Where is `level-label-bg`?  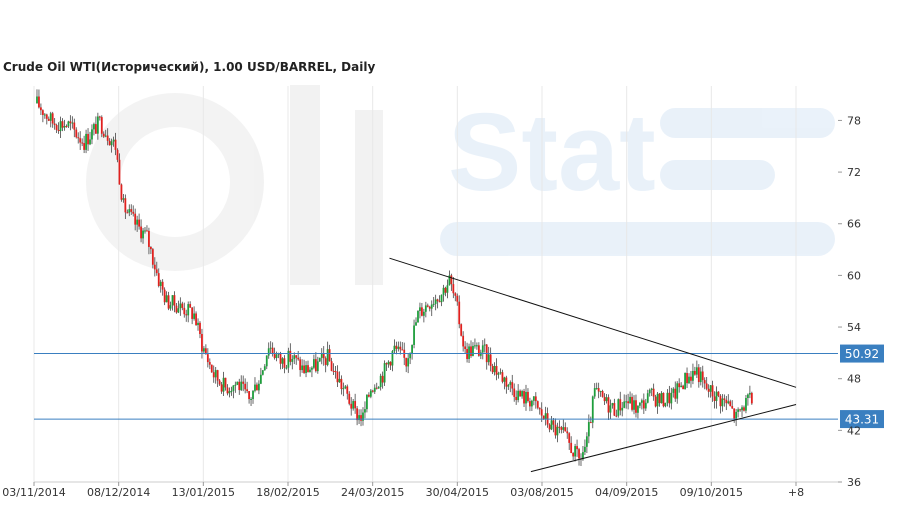 level-label-bg is located at coordinates (862, 353).